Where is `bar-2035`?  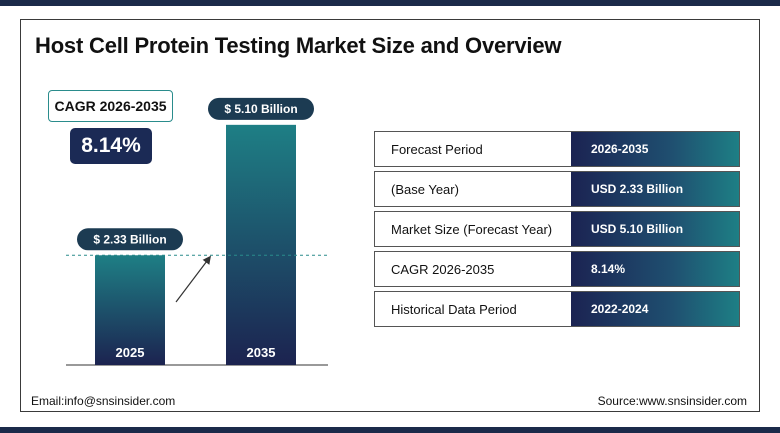
bar-2035 is located at coordinates (261, 244).